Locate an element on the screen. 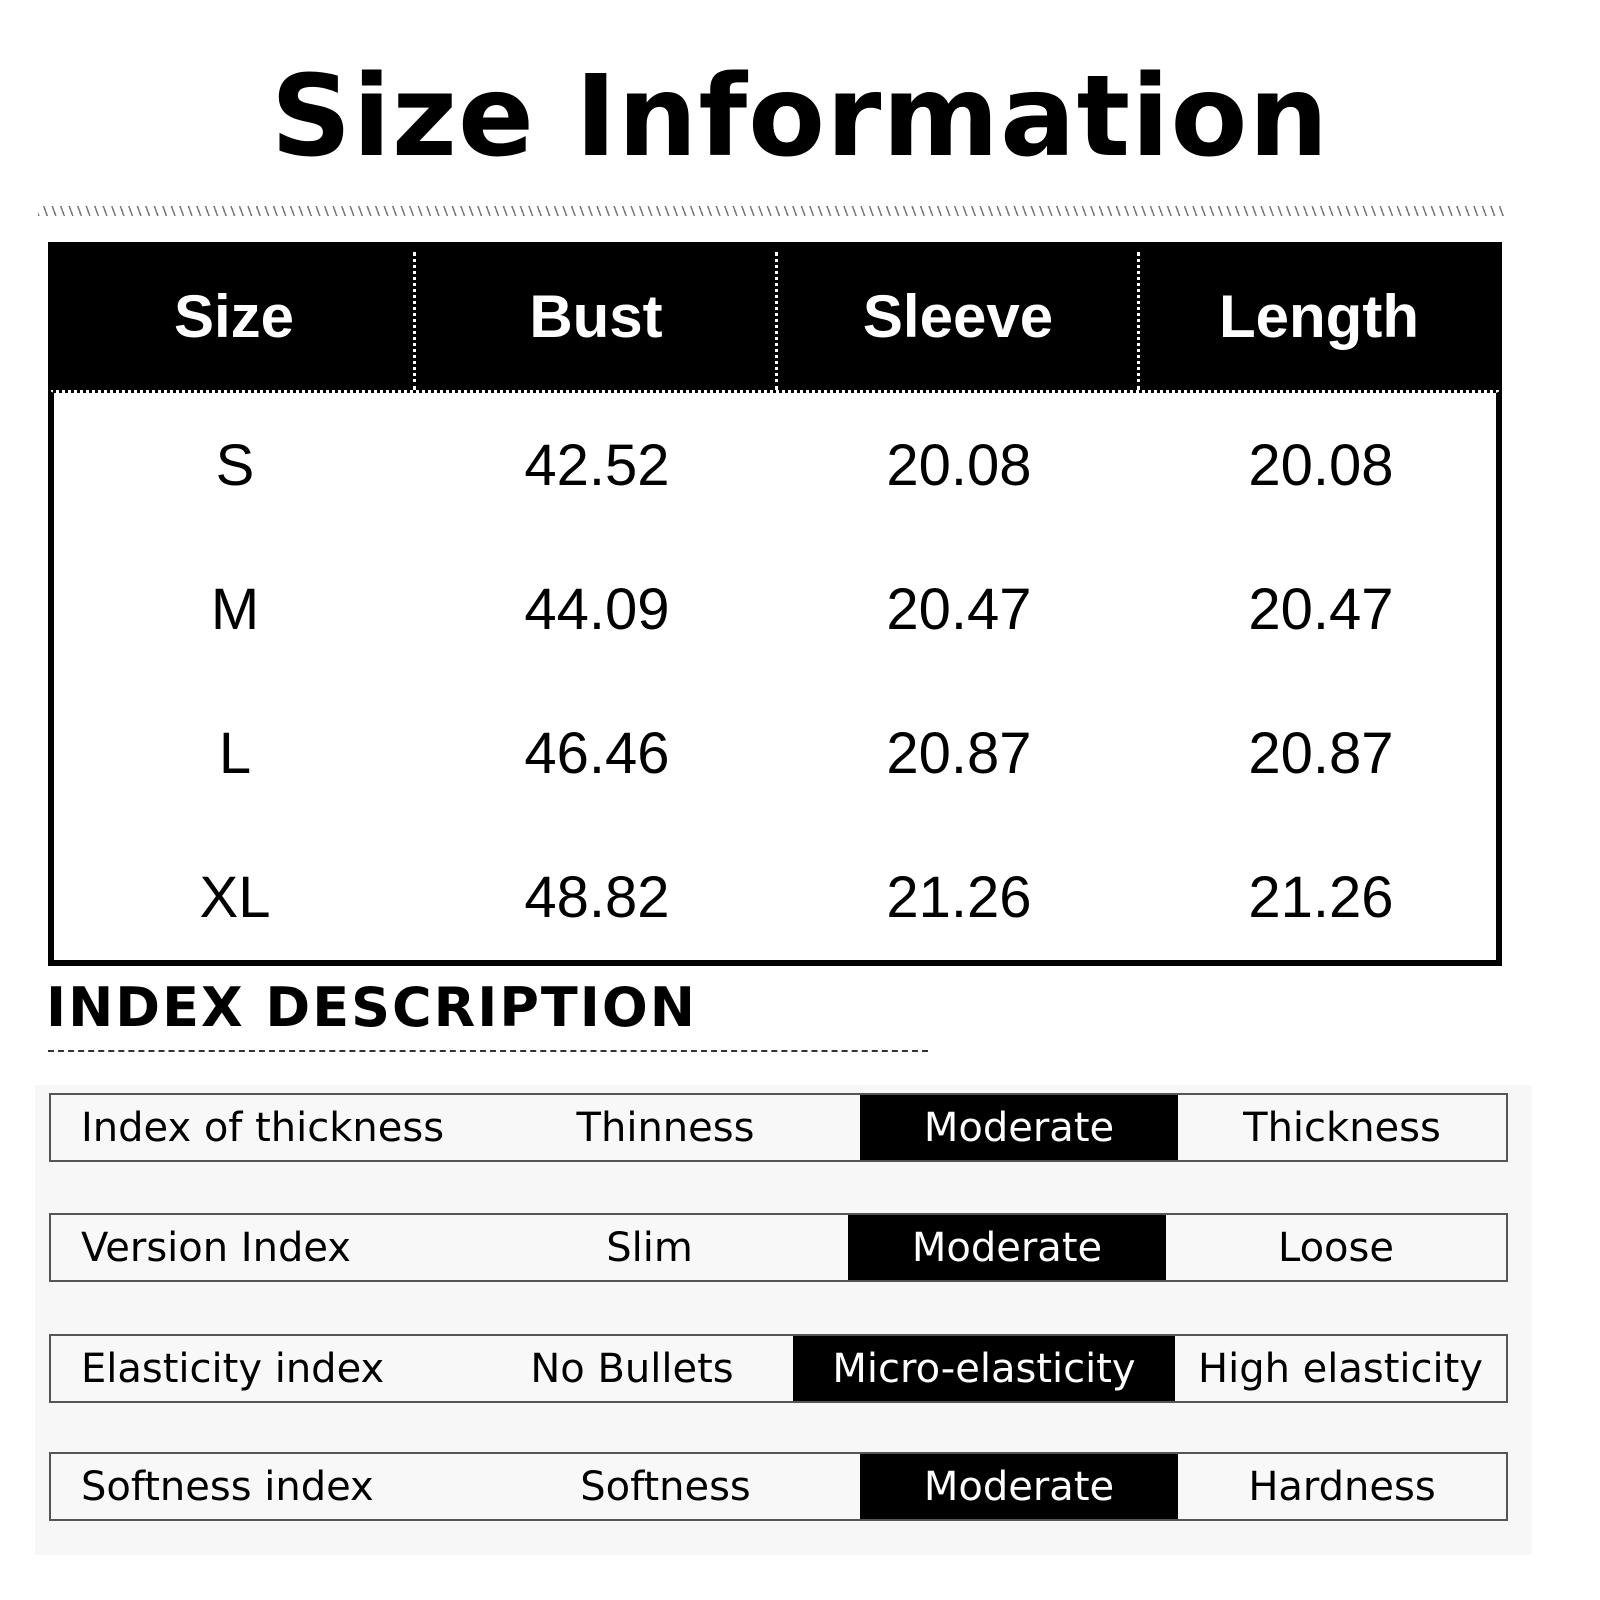  index-option: Softness is located at coordinates (665, 1486).